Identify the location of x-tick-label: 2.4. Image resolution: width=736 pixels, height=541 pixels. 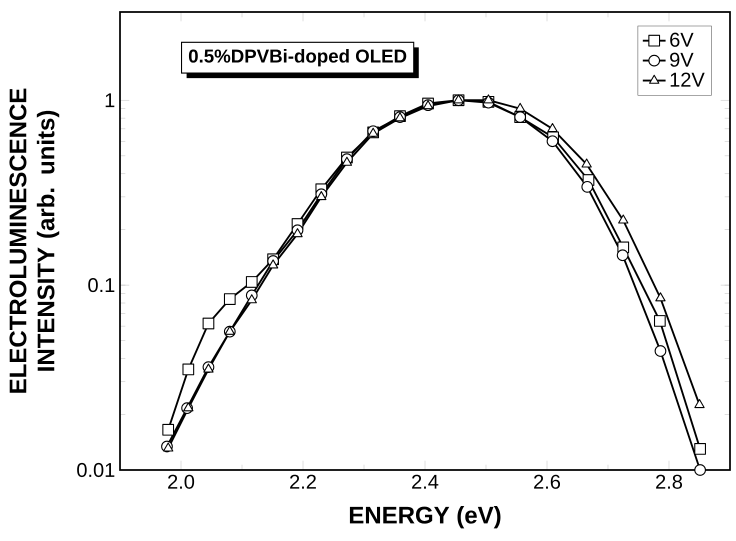
(425, 481).